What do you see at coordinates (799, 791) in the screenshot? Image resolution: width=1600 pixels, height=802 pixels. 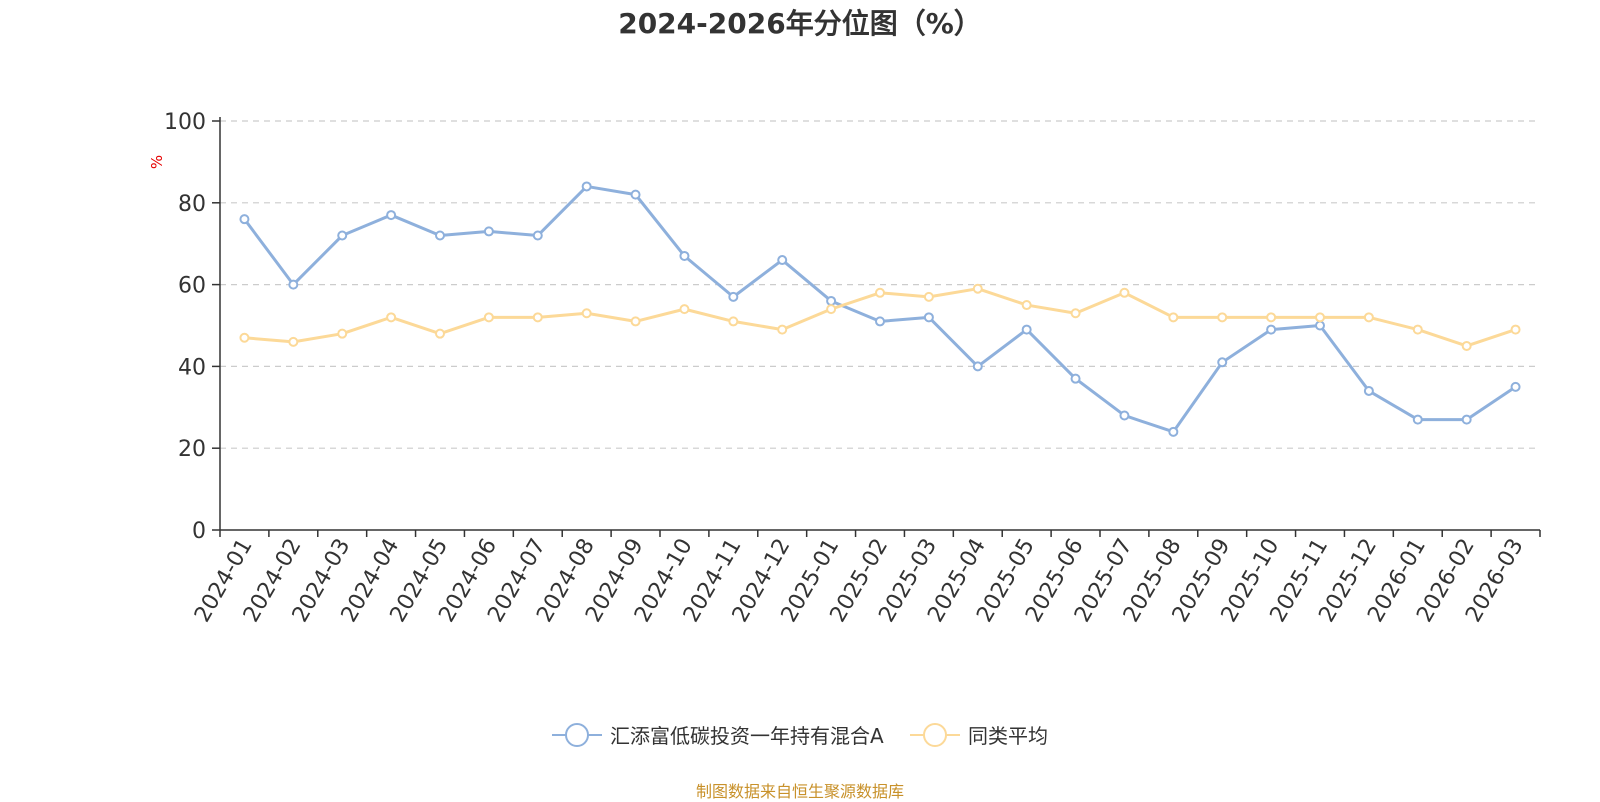 I see `data-source-note: 制图数据来自恒生聚源数据库` at bounding box center [799, 791].